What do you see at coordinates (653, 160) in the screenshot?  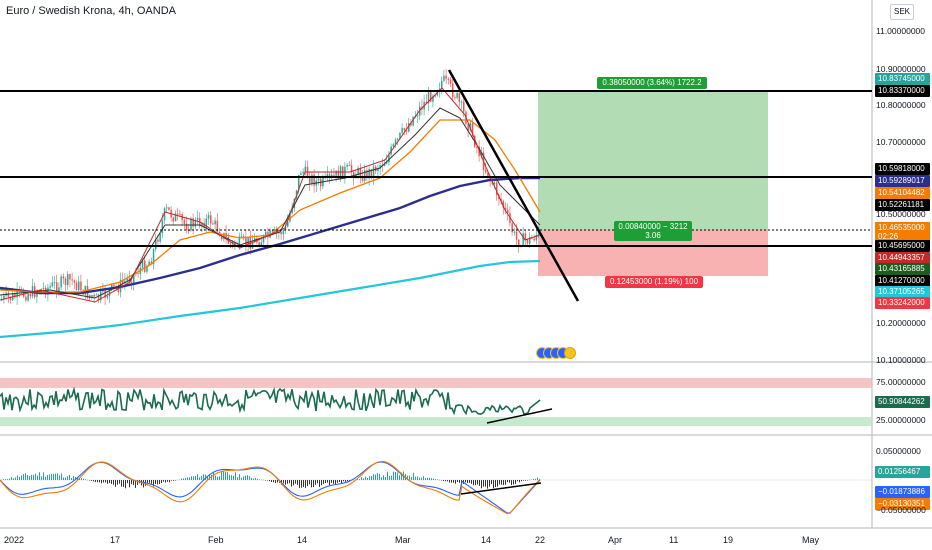 I see `profit-zone` at bounding box center [653, 160].